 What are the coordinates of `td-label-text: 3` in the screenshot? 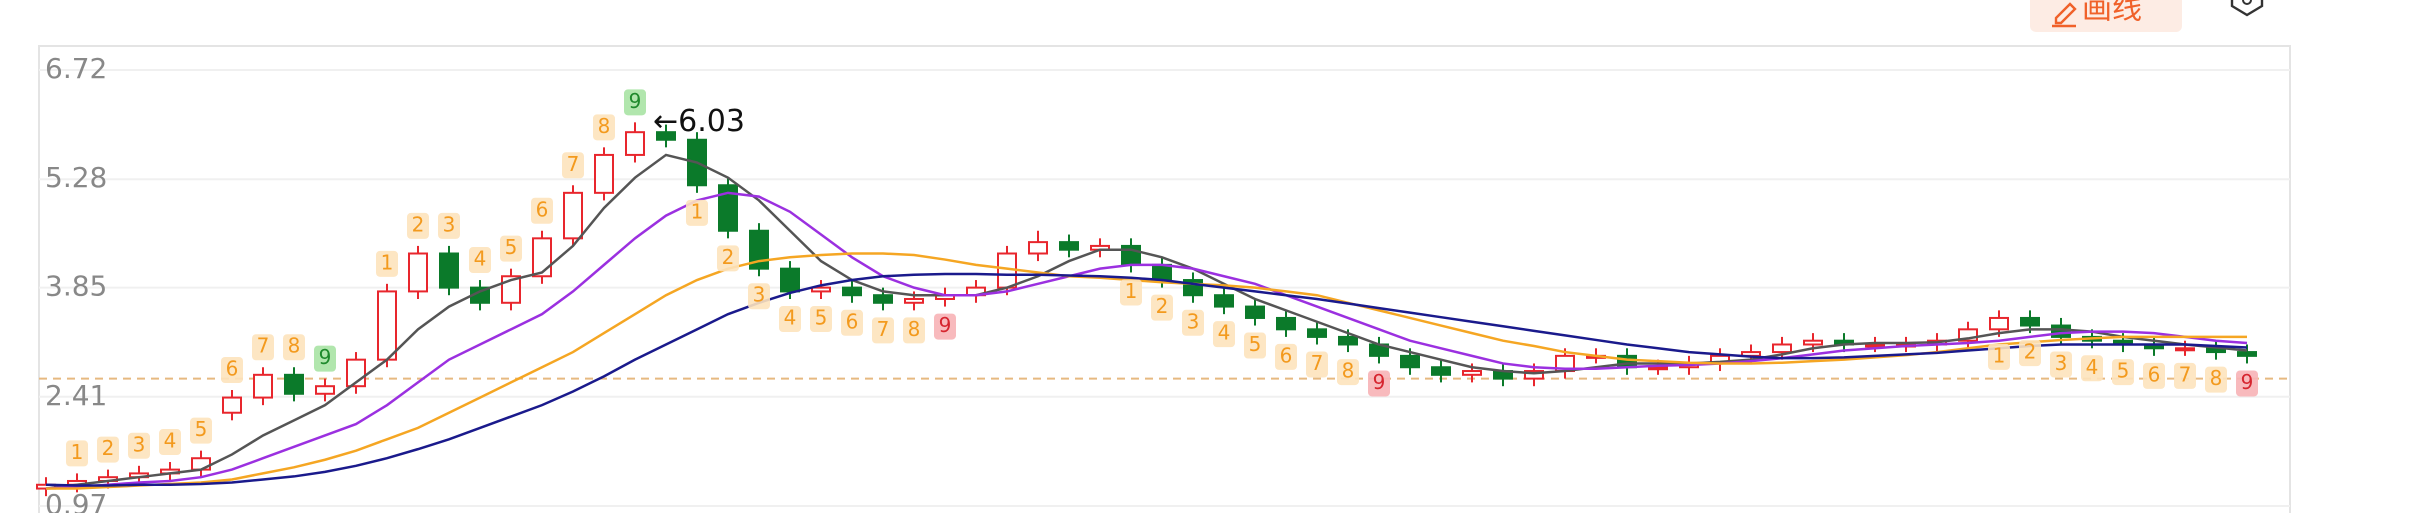 It's located at (449, 224).